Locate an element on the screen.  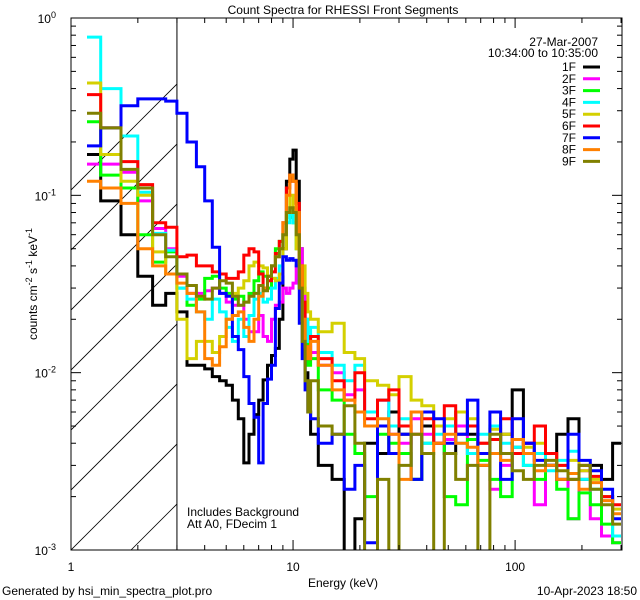
legend-label-9F: 9F is located at coordinates (569, 161).